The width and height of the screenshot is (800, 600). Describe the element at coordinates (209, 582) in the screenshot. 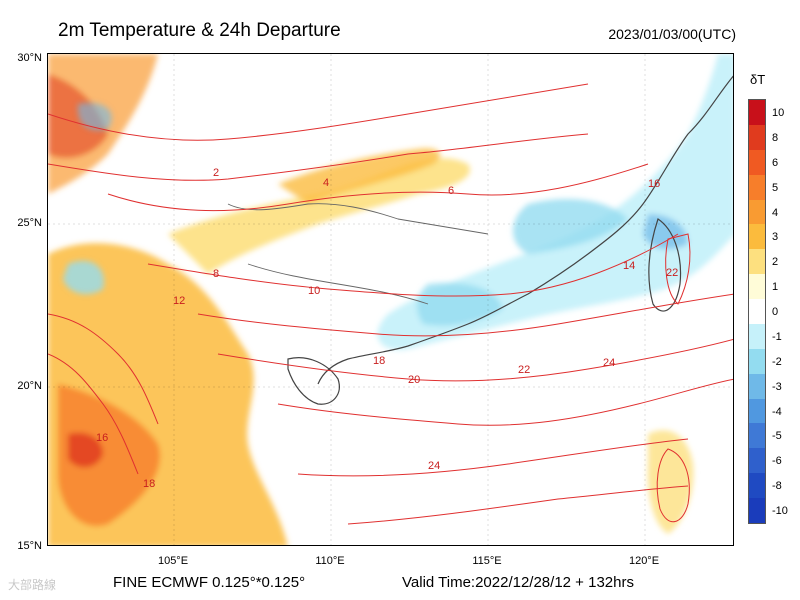

I see `model-info: FINE ECMWF 0.125°*0.125°` at that location.